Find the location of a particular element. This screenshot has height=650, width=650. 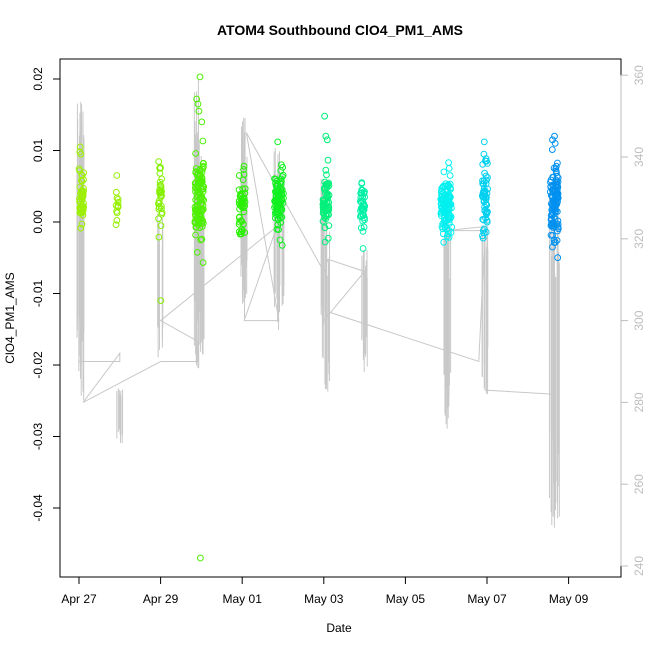

y-left-tick-label: -0.01 is located at coordinates (38, 294).